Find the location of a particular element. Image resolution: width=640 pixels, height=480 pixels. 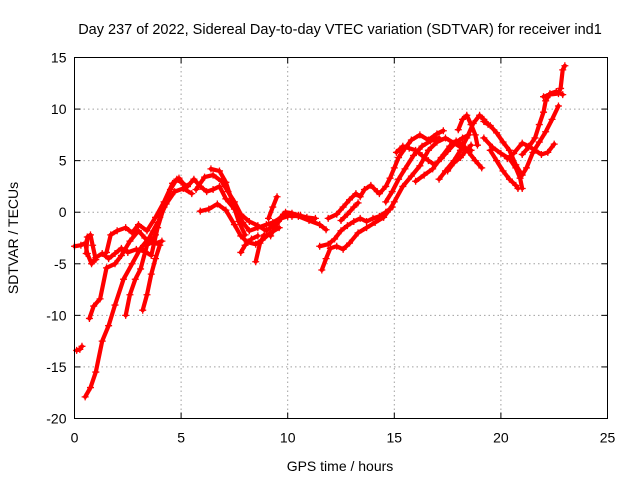

x-tick-label: 0 is located at coordinates (75, 438).